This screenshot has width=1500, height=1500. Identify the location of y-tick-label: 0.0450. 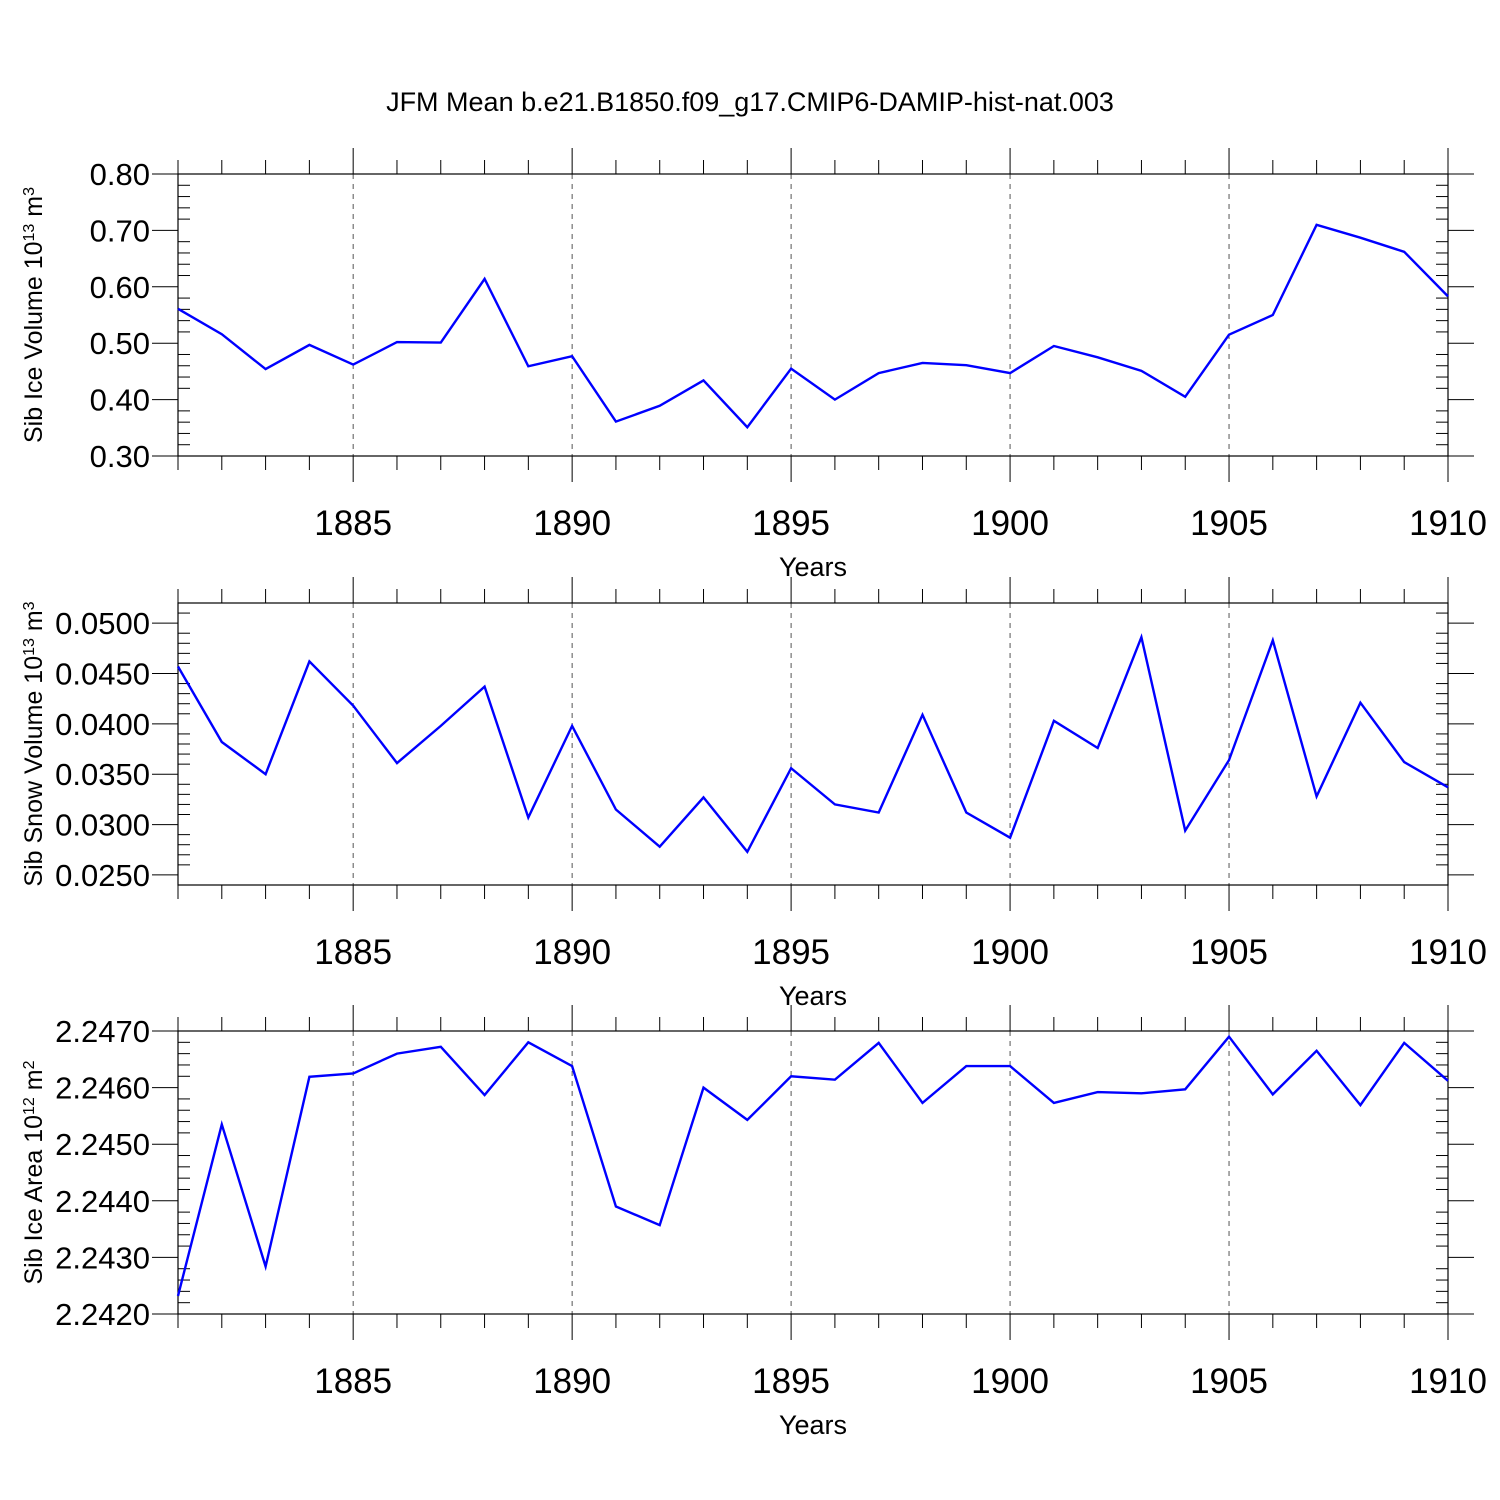
(102, 674).